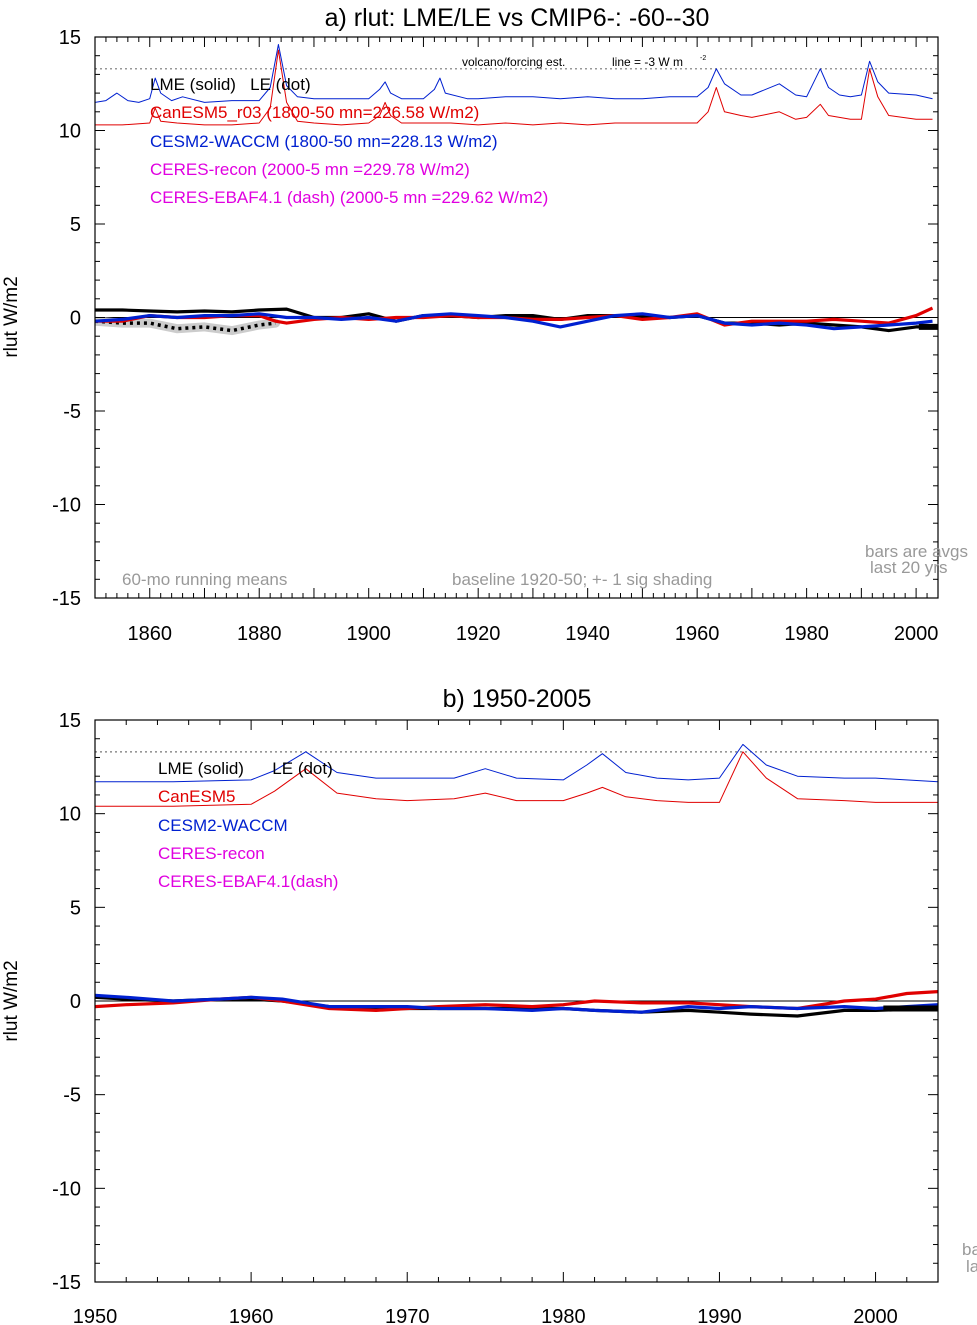  I want to click on panel-a-series-cesm2-waccm-forcing, so click(514, 73).